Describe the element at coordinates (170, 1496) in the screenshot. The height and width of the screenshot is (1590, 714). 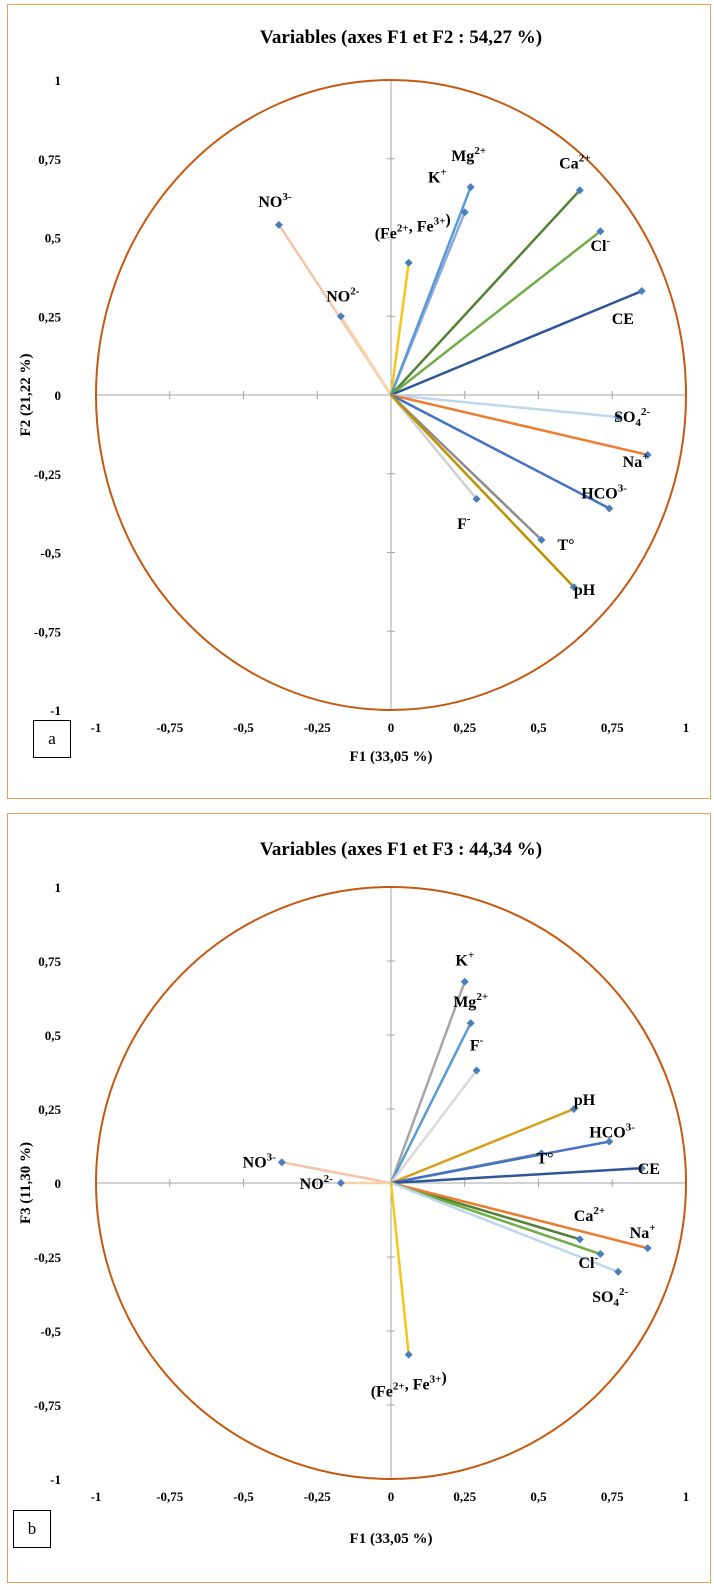
I see `x-tick-label: -0,75` at that location.